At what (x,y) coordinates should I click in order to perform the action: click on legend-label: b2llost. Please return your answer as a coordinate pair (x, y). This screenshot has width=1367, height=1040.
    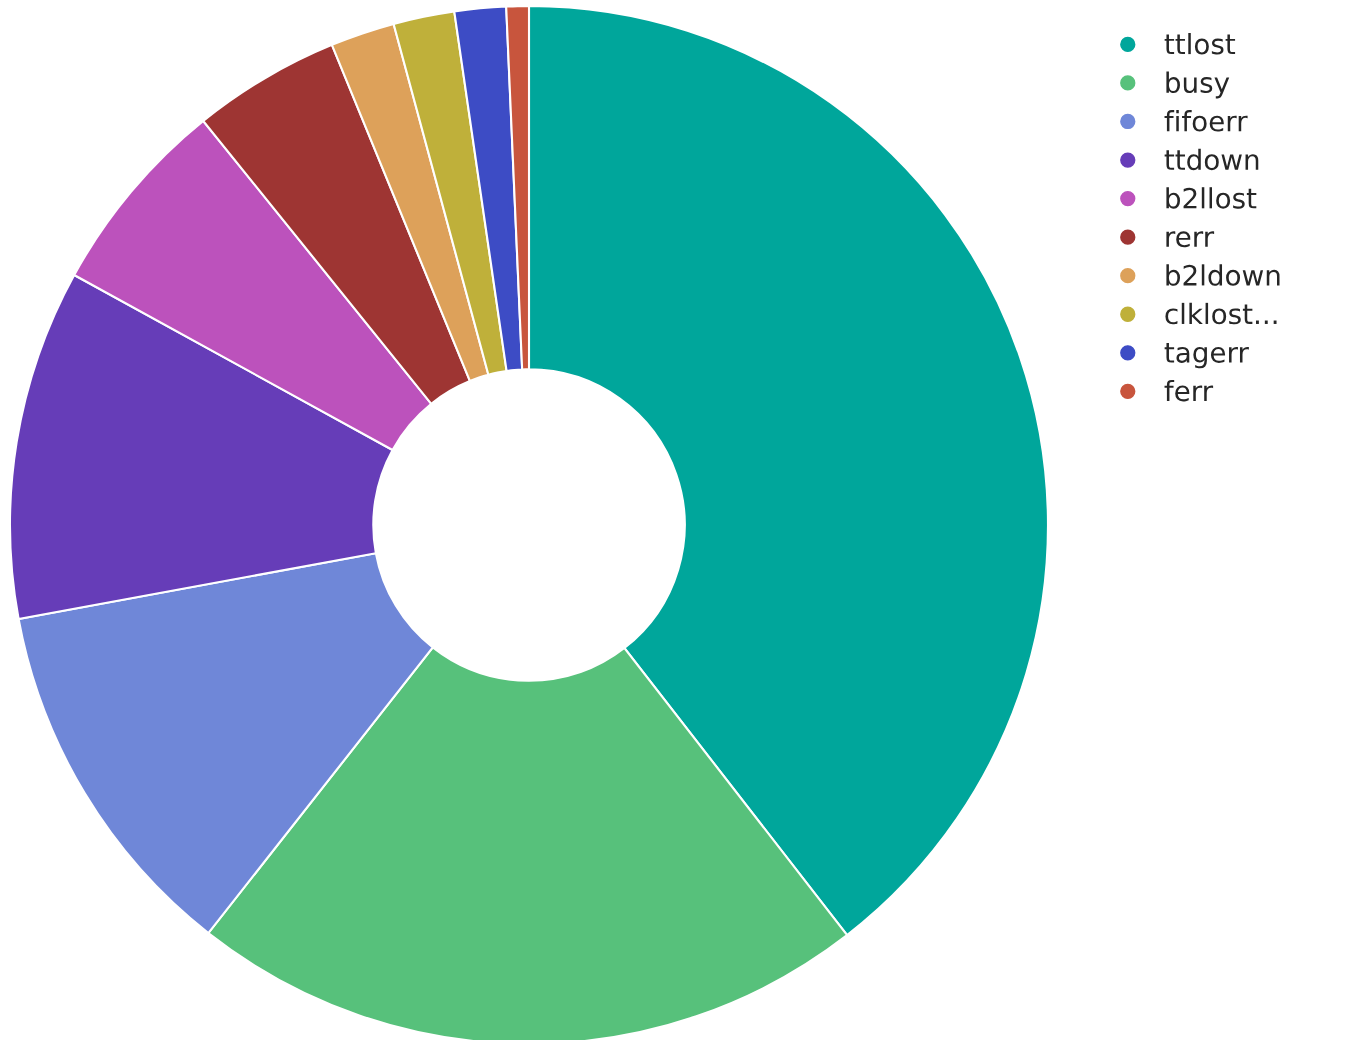
    Looking at the image, I should click on (1211, 198).